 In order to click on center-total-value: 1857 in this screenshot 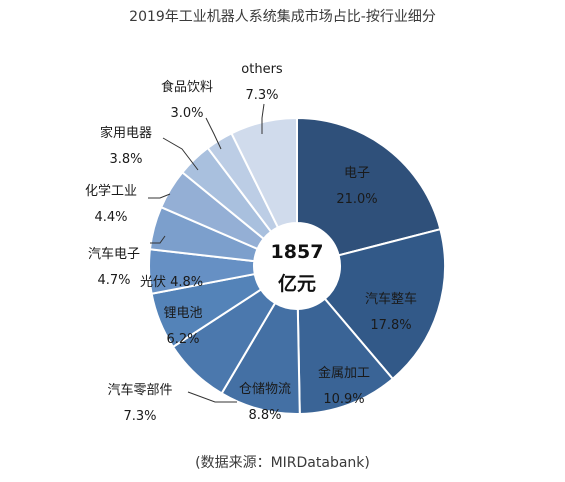, I will do `click(297, 252)`.